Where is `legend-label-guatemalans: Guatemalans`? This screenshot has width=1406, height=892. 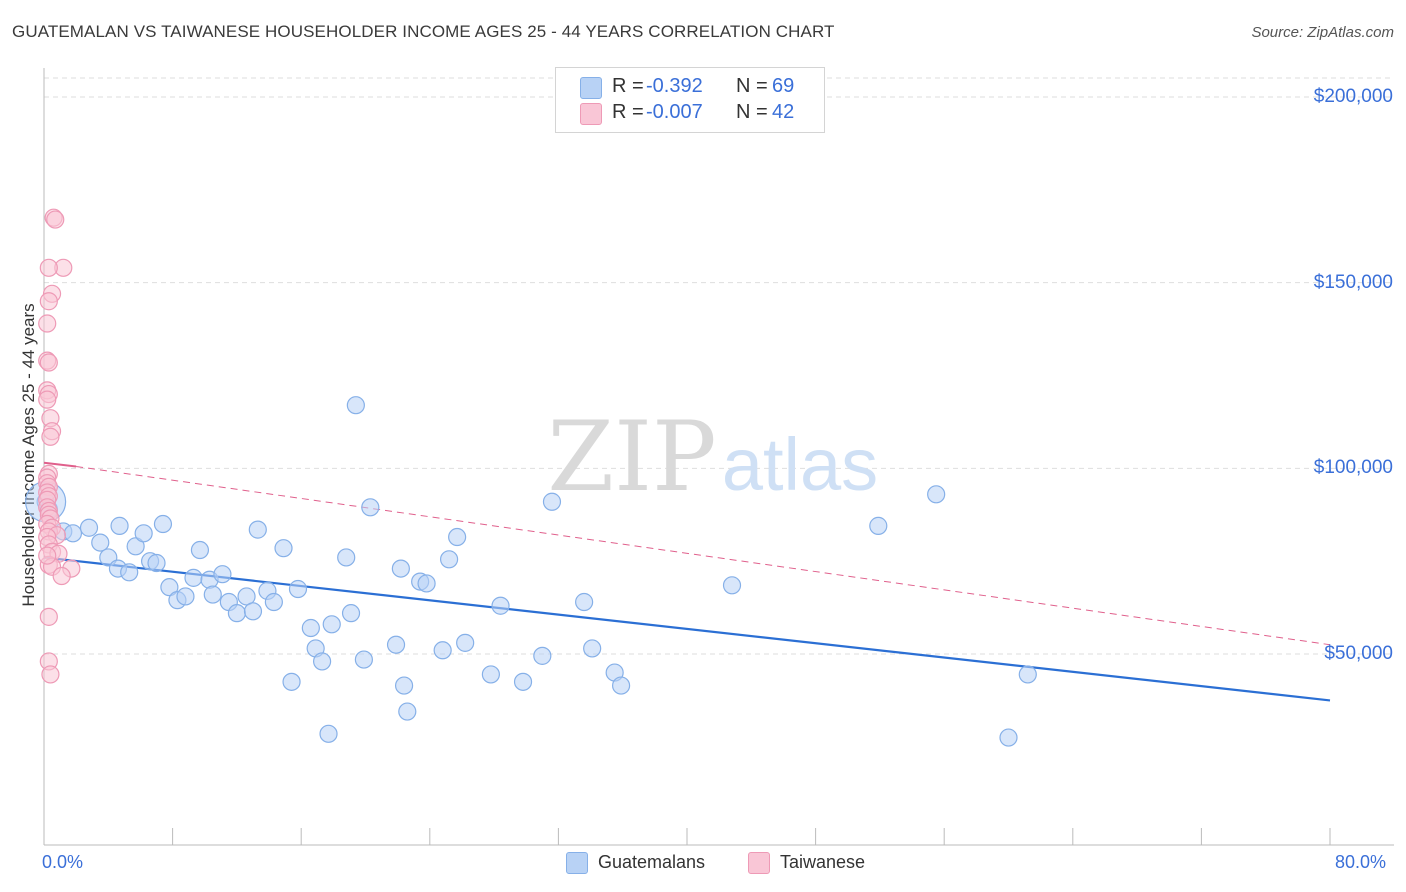 legend-label-guatemalans: Guatemalans is located at coordinates (652, 862).